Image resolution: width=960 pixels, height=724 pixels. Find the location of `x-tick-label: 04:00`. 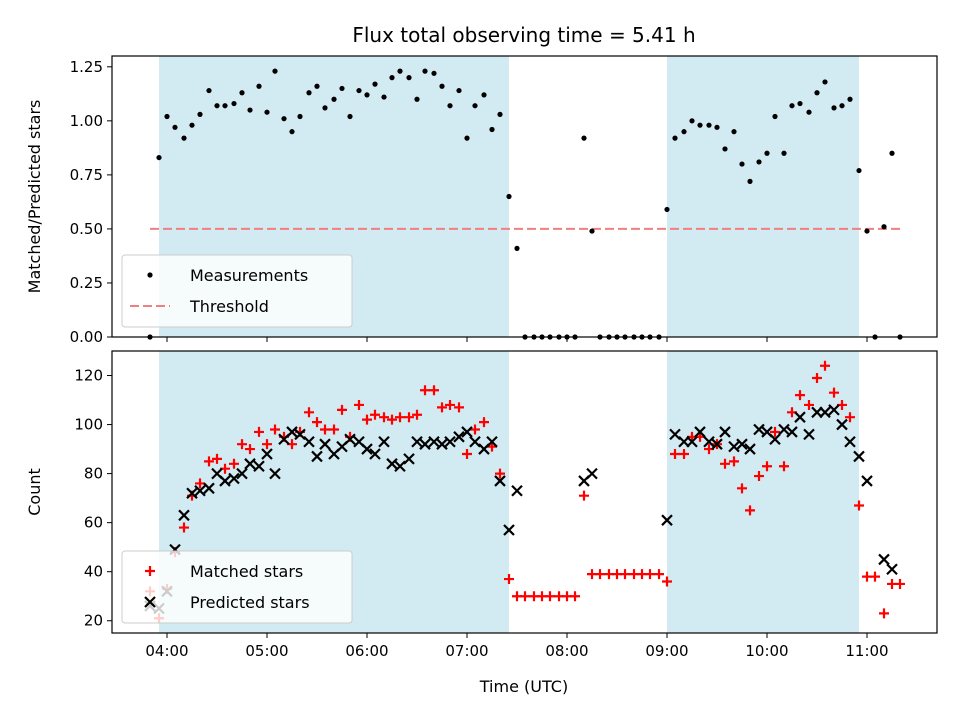

x-tick-label: 04:00 is located at coordinates (166, 651).